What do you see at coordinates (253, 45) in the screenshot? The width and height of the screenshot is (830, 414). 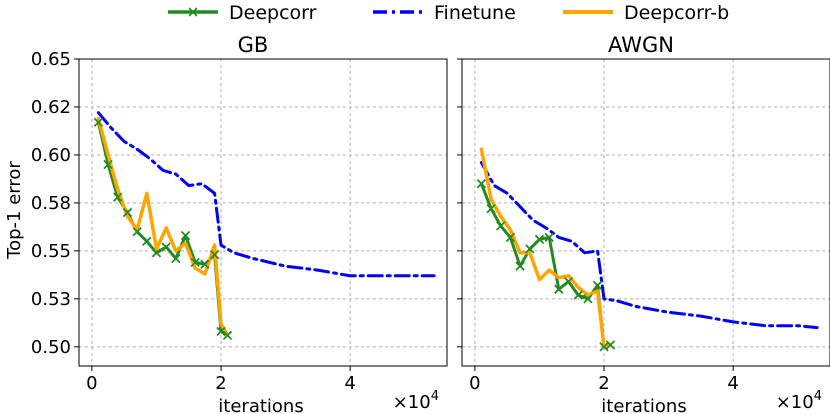 I see `panel-title: GB` at bounding box center [253, 45].